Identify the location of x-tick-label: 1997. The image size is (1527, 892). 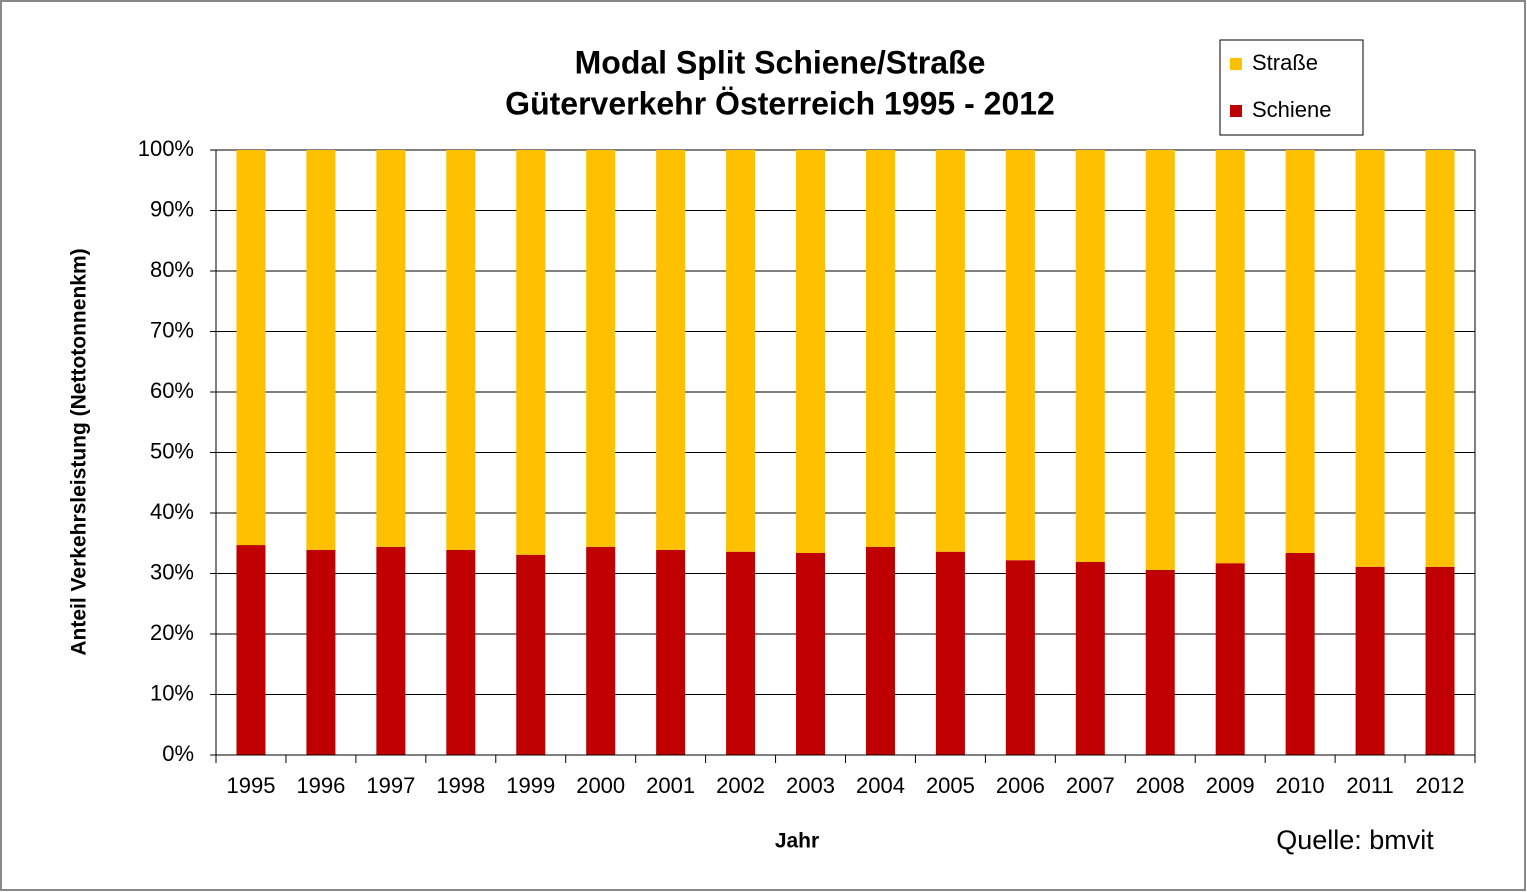
(390, 785).